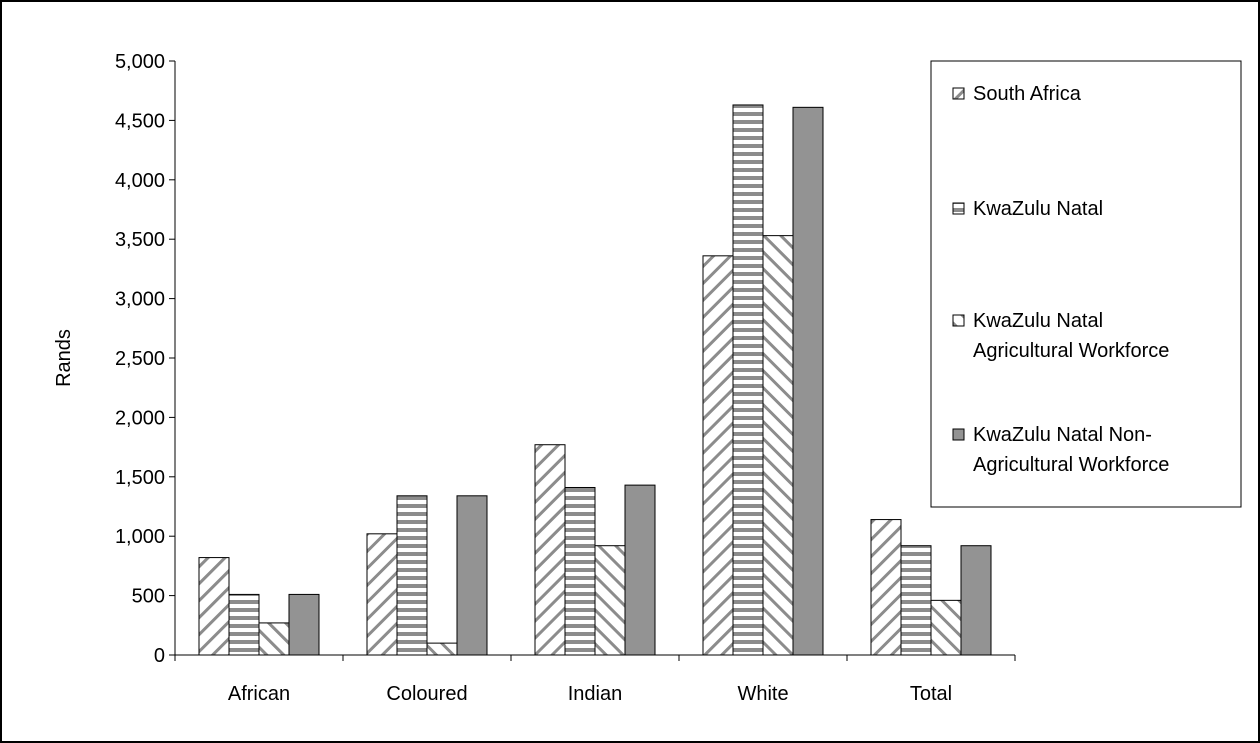 Image resolution: width=1260 pixels, height=743 pixels. What do you see at coordinates (931, 694) in the screenshot?
I see `x-tick-label: Total` at bounding box center [931, 694].